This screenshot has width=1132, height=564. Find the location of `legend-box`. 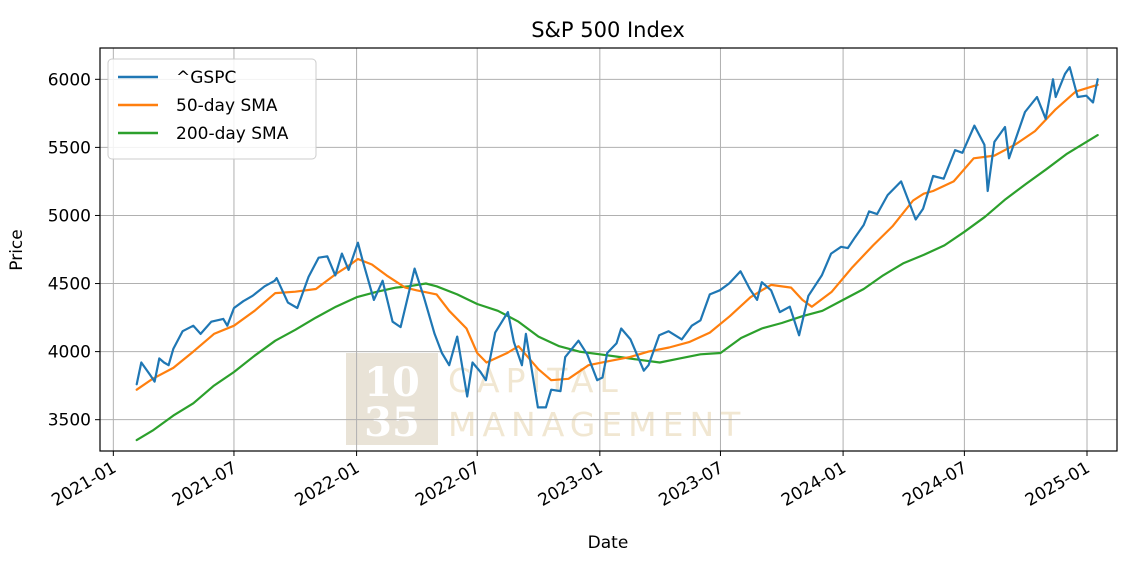

legend-box is located at coordinates (212, 109).